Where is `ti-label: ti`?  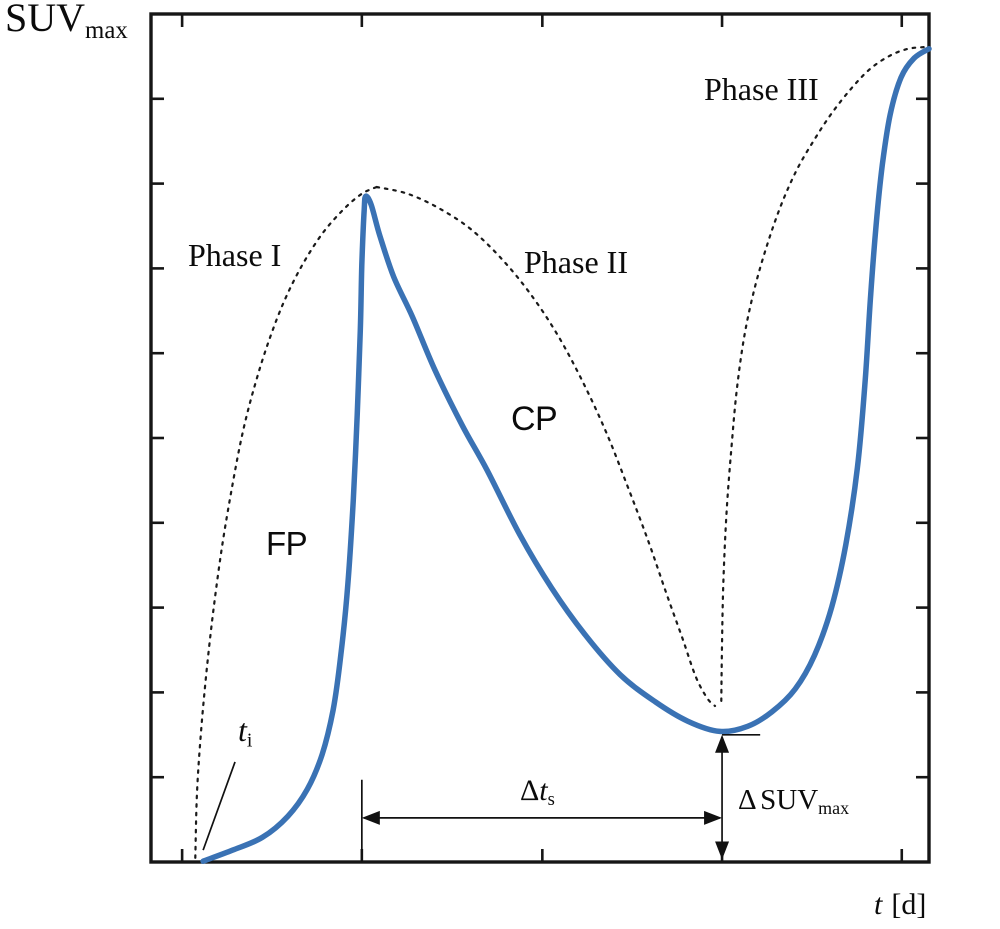
ti-label: ti is located at coordinates (245, 731).